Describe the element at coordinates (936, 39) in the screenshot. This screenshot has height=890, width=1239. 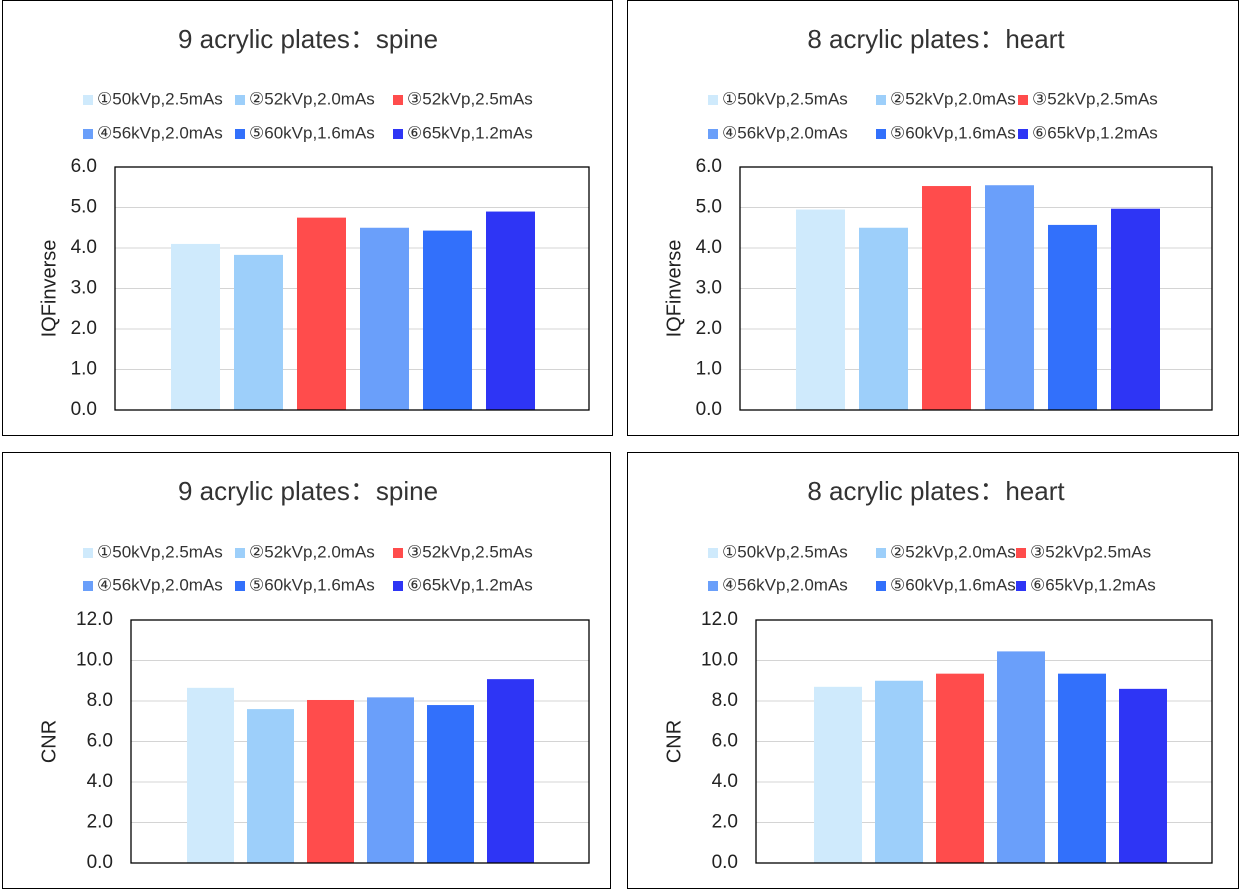
I see `chart-title: 8 acrylic plates：heart` at that location.